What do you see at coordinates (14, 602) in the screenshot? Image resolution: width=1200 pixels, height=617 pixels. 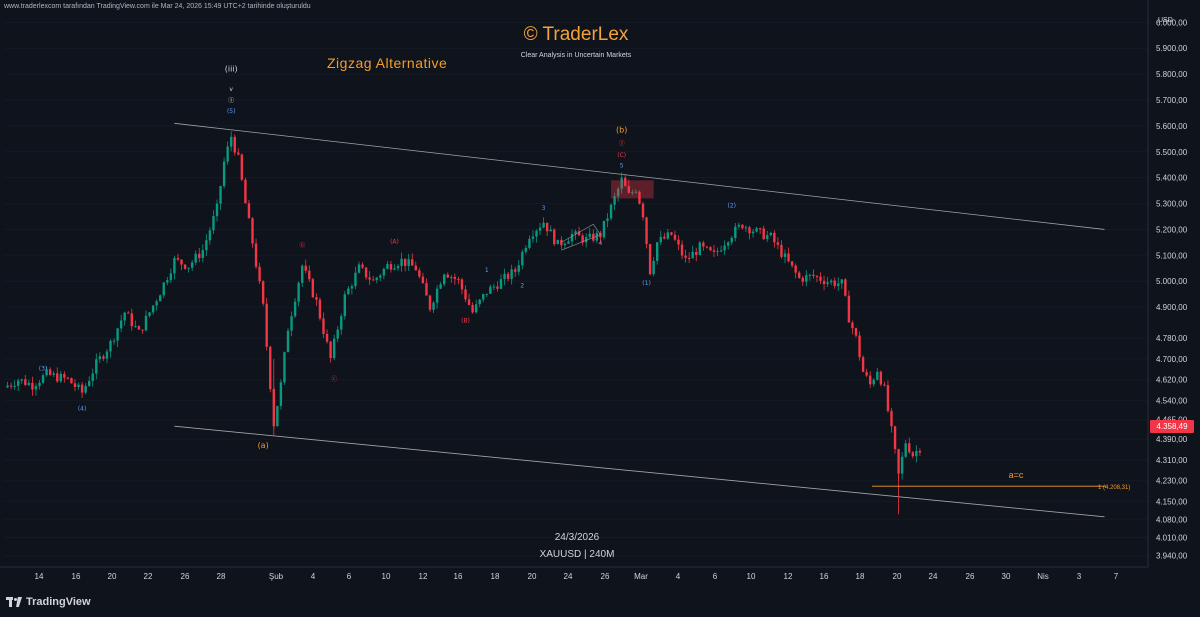 I see `tradingview-logo-icon` at bounding box center [14, 602].